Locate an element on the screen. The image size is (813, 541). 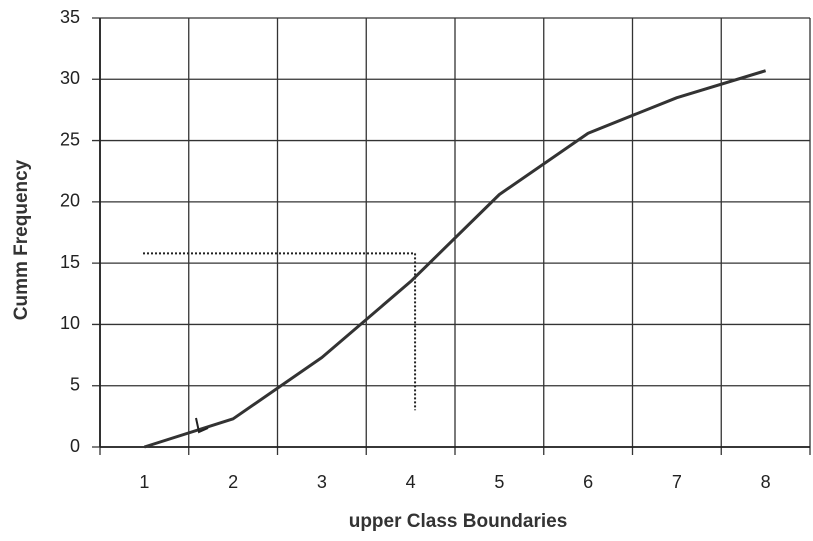
y-tick-label: 0 is located at coordinates (75, 446).